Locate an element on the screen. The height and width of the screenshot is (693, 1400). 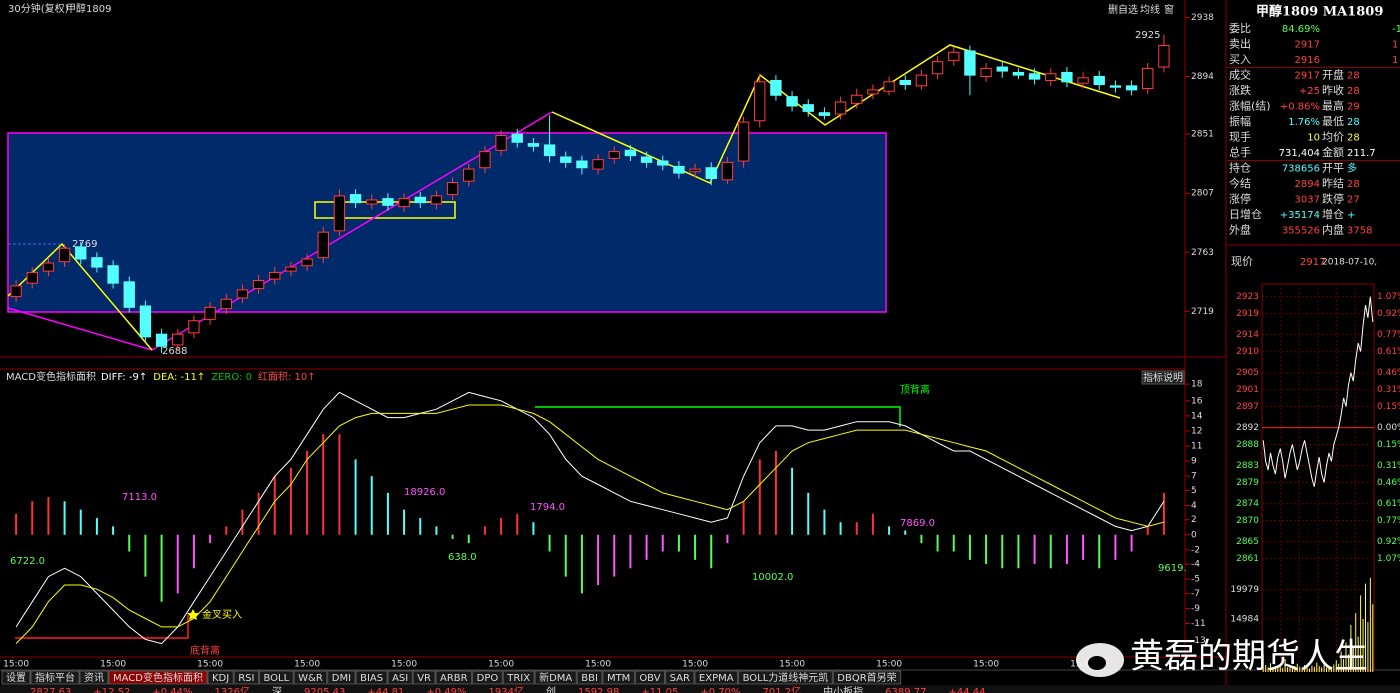
y-tick-label: 2865 is located at coordinates (1247, 542).